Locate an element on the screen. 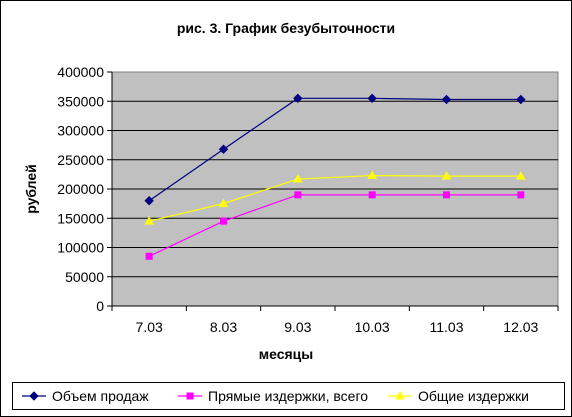  y-tick-label: 350000 is located at coordinates (80, 101).